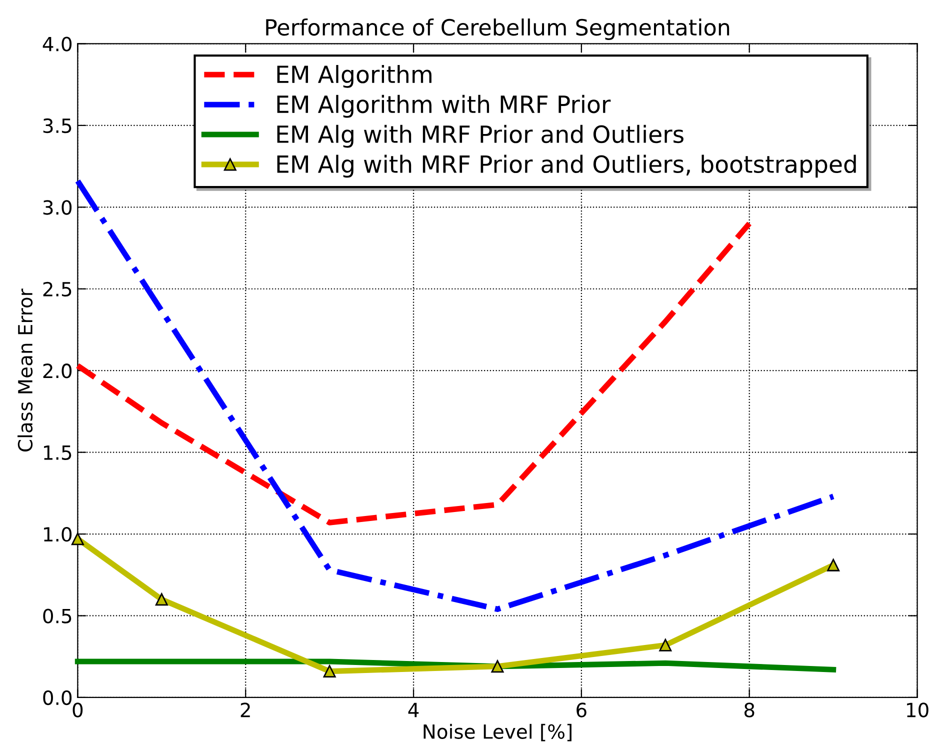  I want to click on x-tick-label: 0, so click(77, 710).